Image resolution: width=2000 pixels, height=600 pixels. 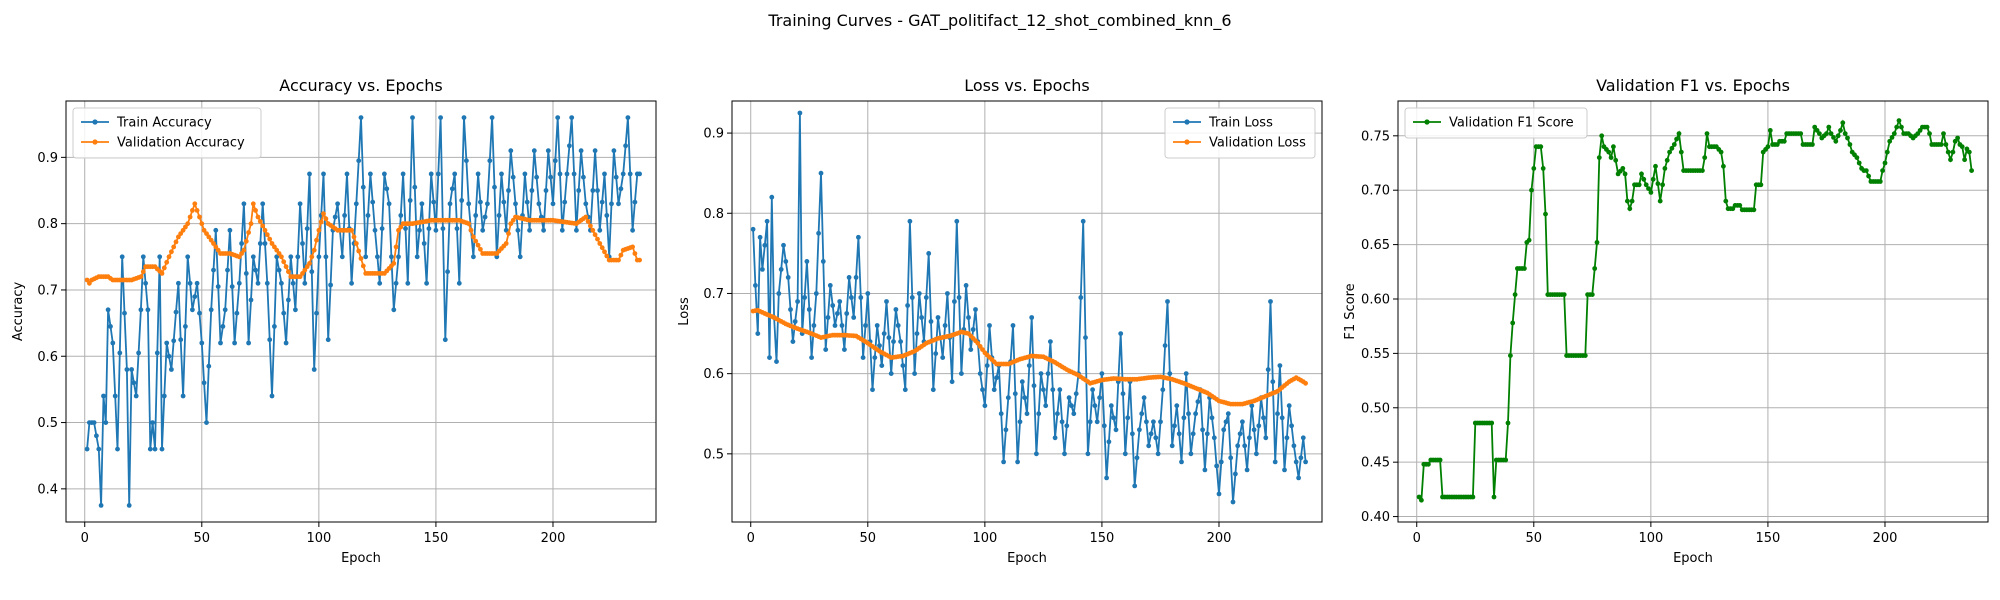 What do you see at coordinates (47, 357) in the screenshot?
I see `y-tick-label: 0.6` at bounding box center [47, 357].